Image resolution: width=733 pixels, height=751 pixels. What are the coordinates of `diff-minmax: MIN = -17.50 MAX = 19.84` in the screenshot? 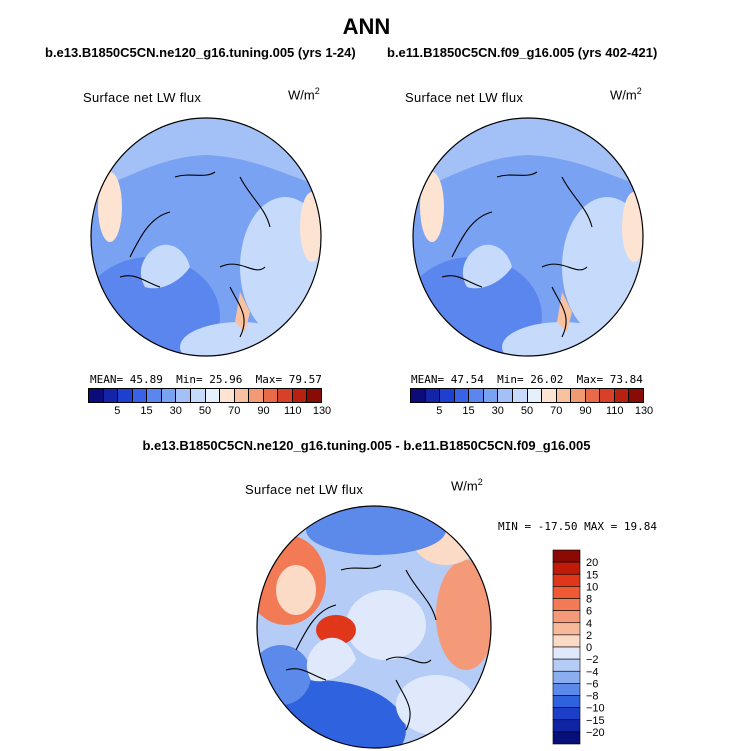 It's located at (577, 526).